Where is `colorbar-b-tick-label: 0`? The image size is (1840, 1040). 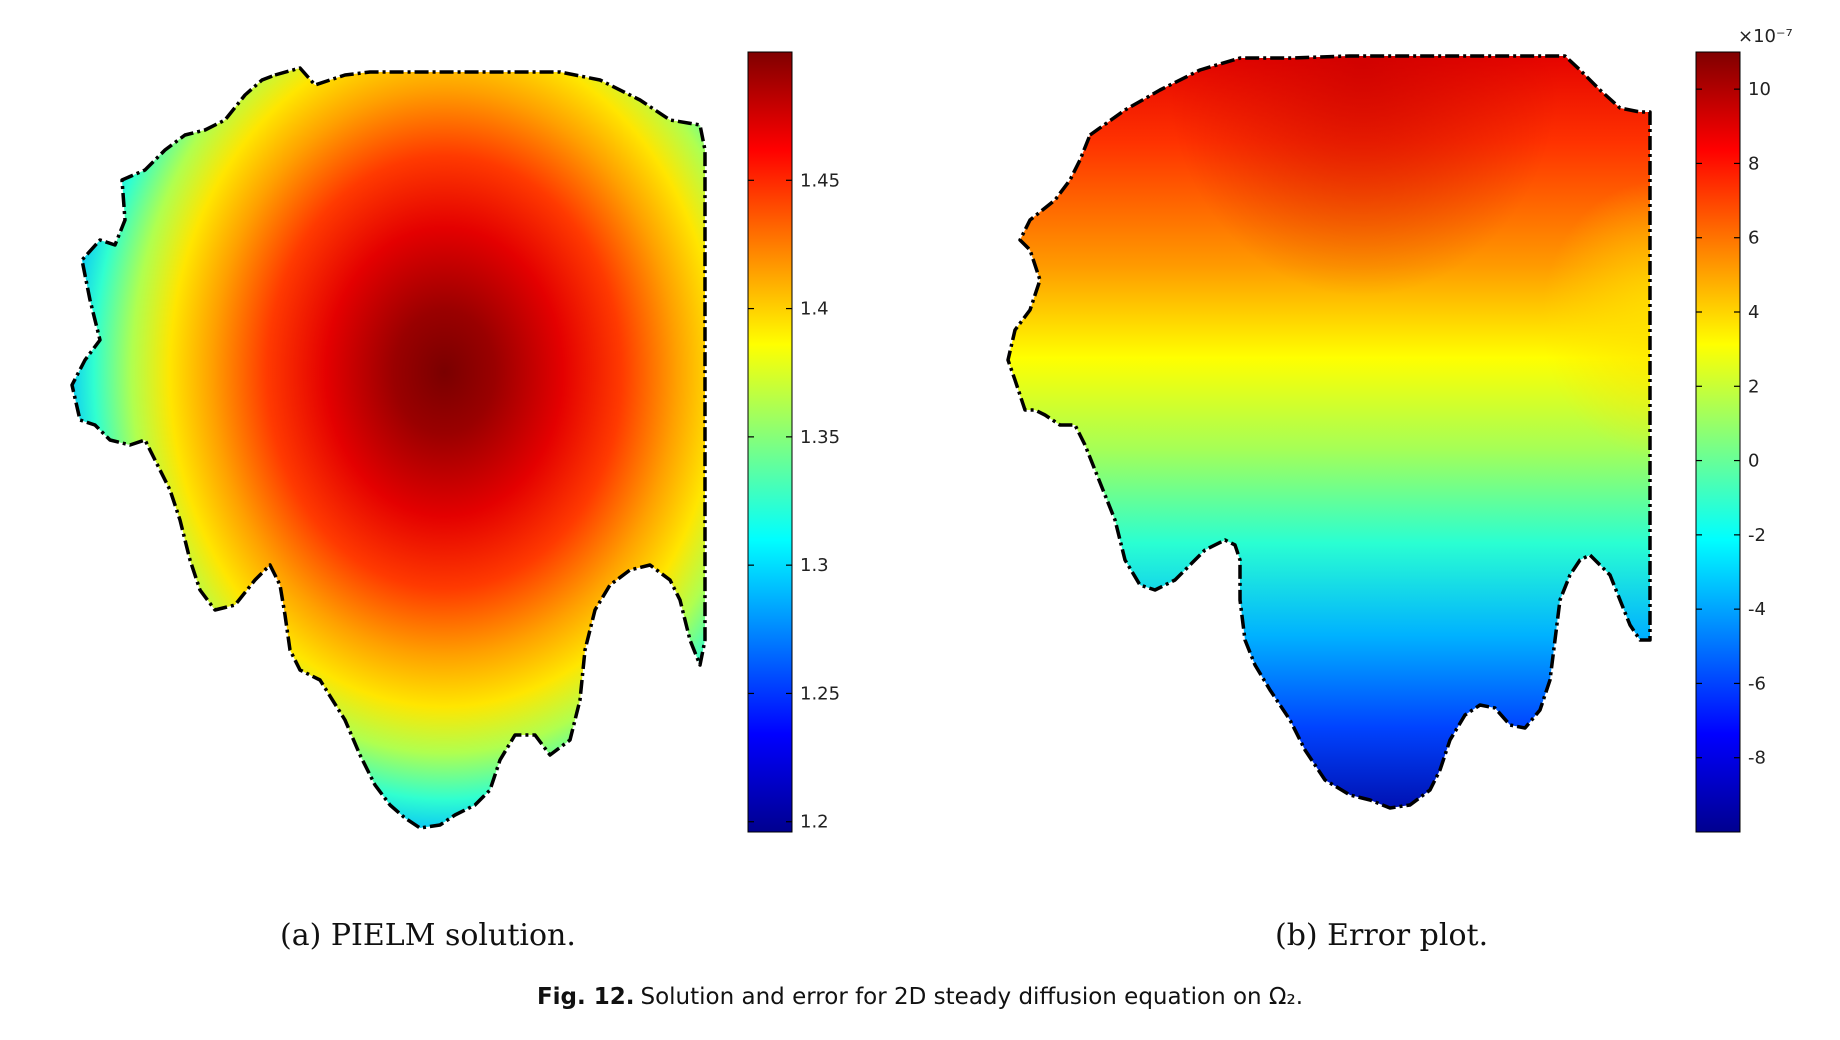
colorbar-b-tick-label: 0 is located at coordinates (1753, 461).